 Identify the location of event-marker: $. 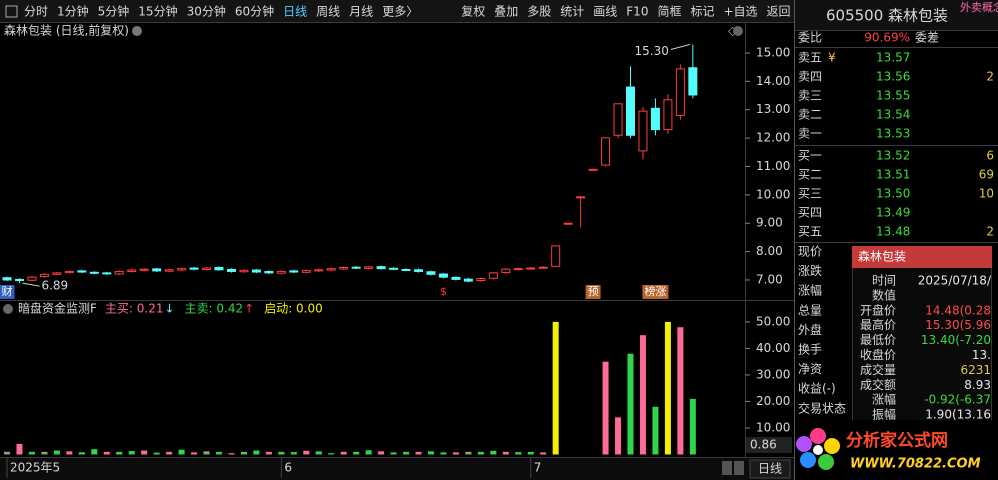
(443, 292).